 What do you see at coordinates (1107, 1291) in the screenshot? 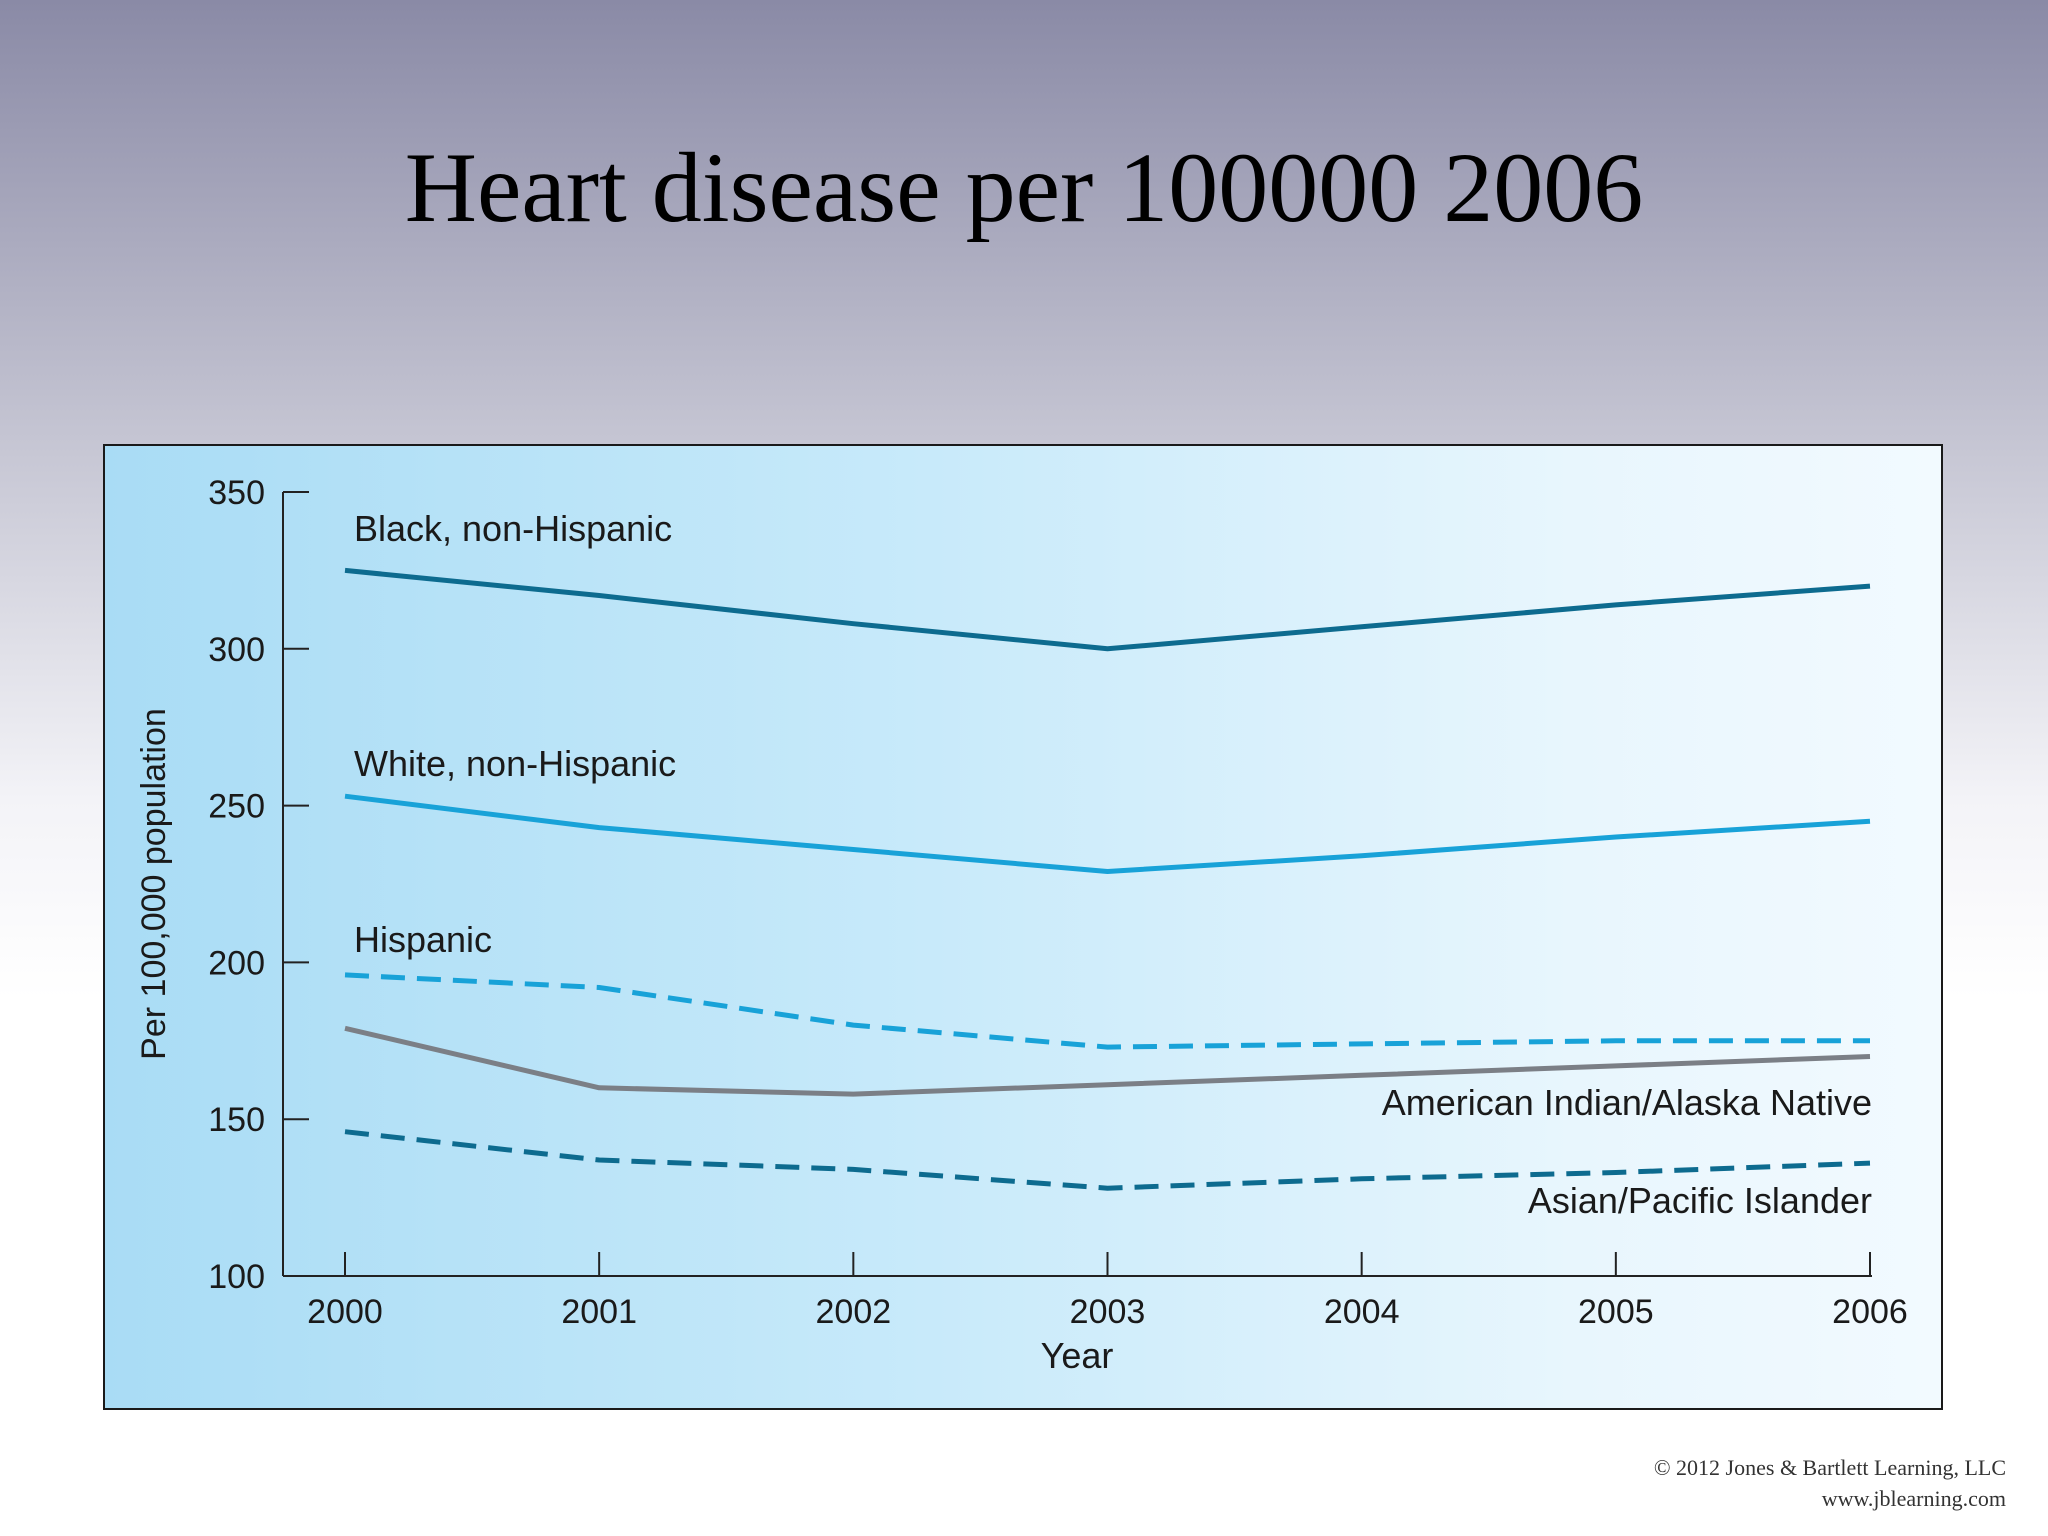
I see `x-ticks: 2000 2001 2002 2003 2004 2005 2006` at bounding box center [1107, 1291].